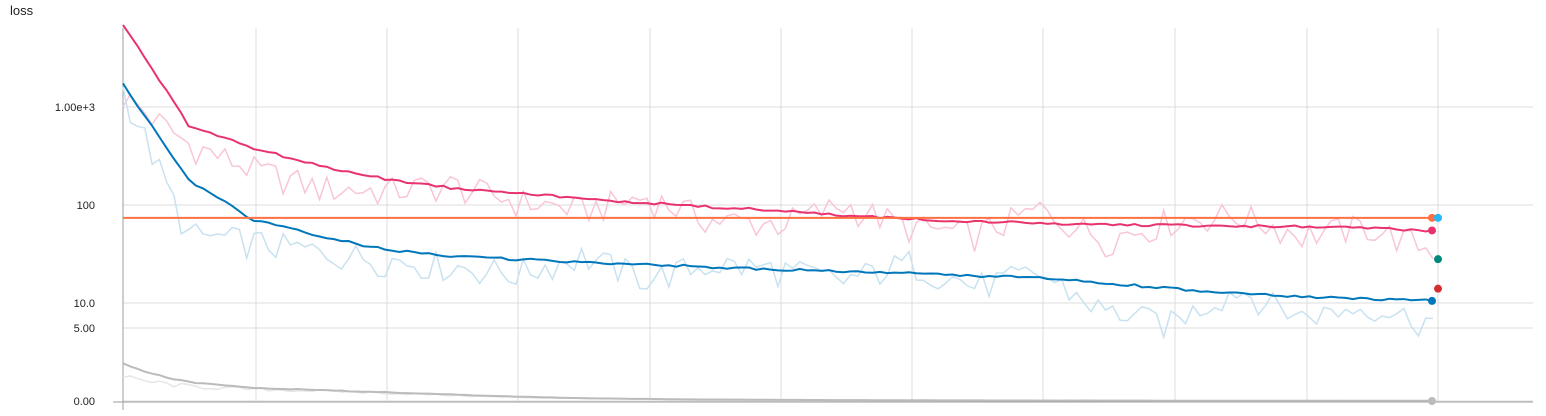 The image size is (1546, 416). What do you see at coordinates (84, 329) in the screenshot?
I see `y-tick-label: 5.00` at bounding box center [84, 329].